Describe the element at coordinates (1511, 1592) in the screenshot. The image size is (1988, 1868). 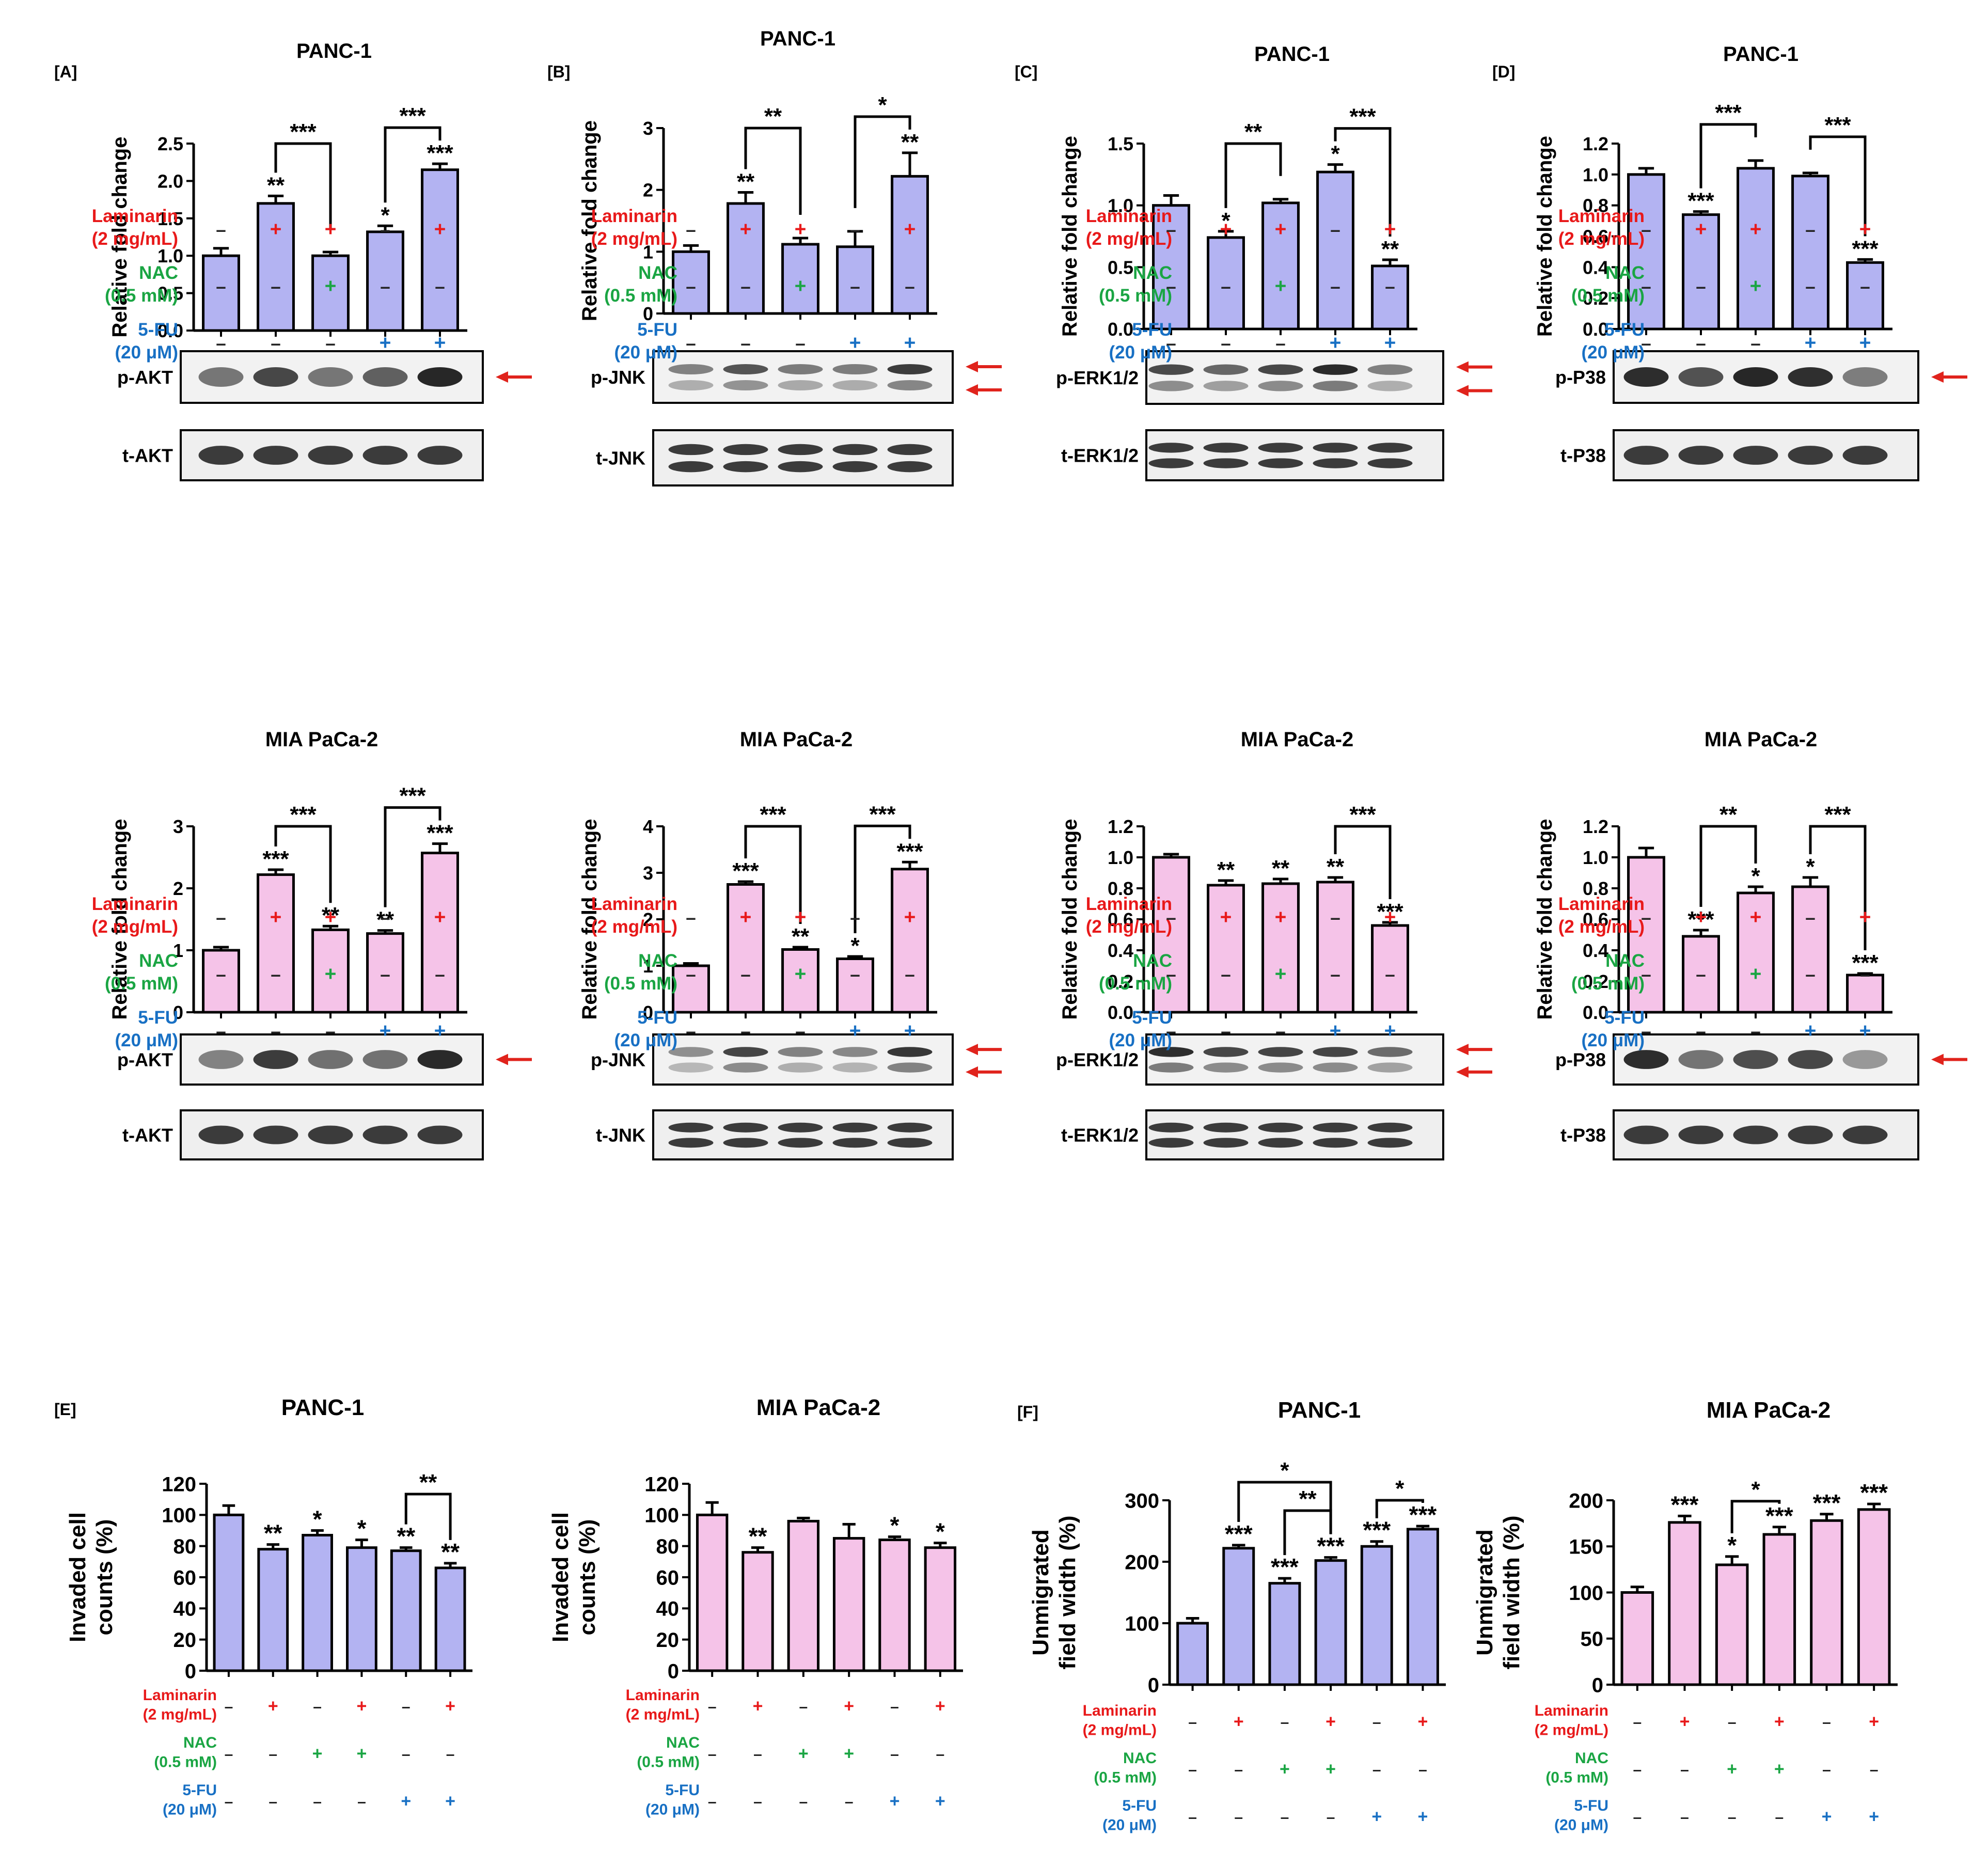
I see `y-axis-label: field width (%)` at that location.